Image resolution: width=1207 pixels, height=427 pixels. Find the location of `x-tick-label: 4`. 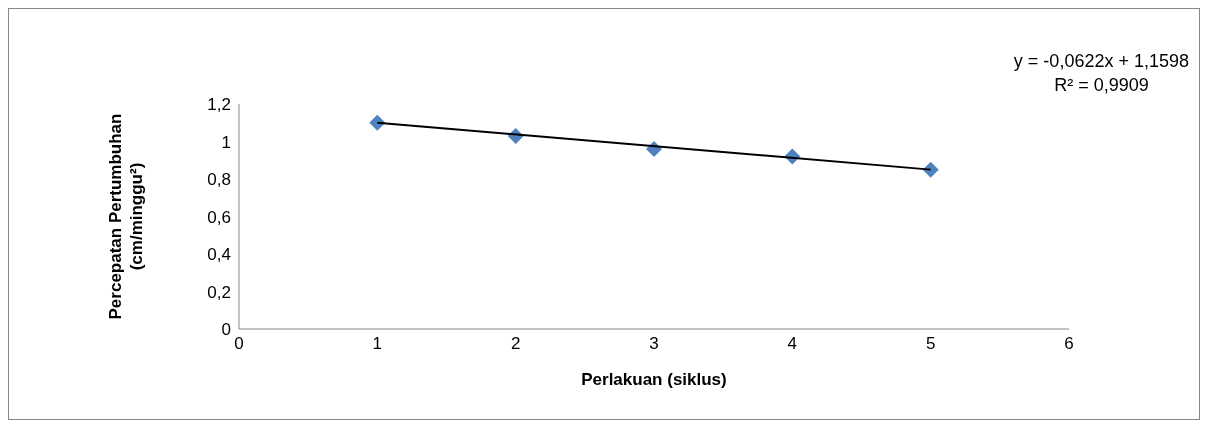

x-tick-label: 4 is located at coordinates (792, 344).